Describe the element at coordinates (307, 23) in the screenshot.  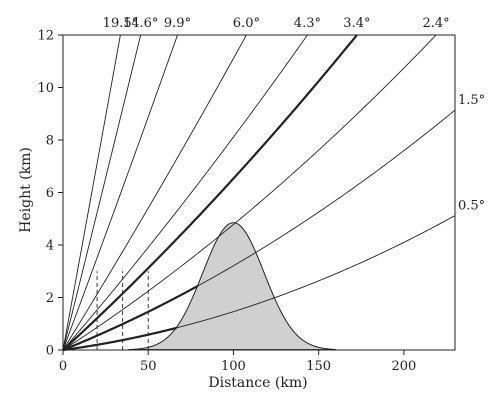
I see `beam-label-4: 4.3°` at that location.